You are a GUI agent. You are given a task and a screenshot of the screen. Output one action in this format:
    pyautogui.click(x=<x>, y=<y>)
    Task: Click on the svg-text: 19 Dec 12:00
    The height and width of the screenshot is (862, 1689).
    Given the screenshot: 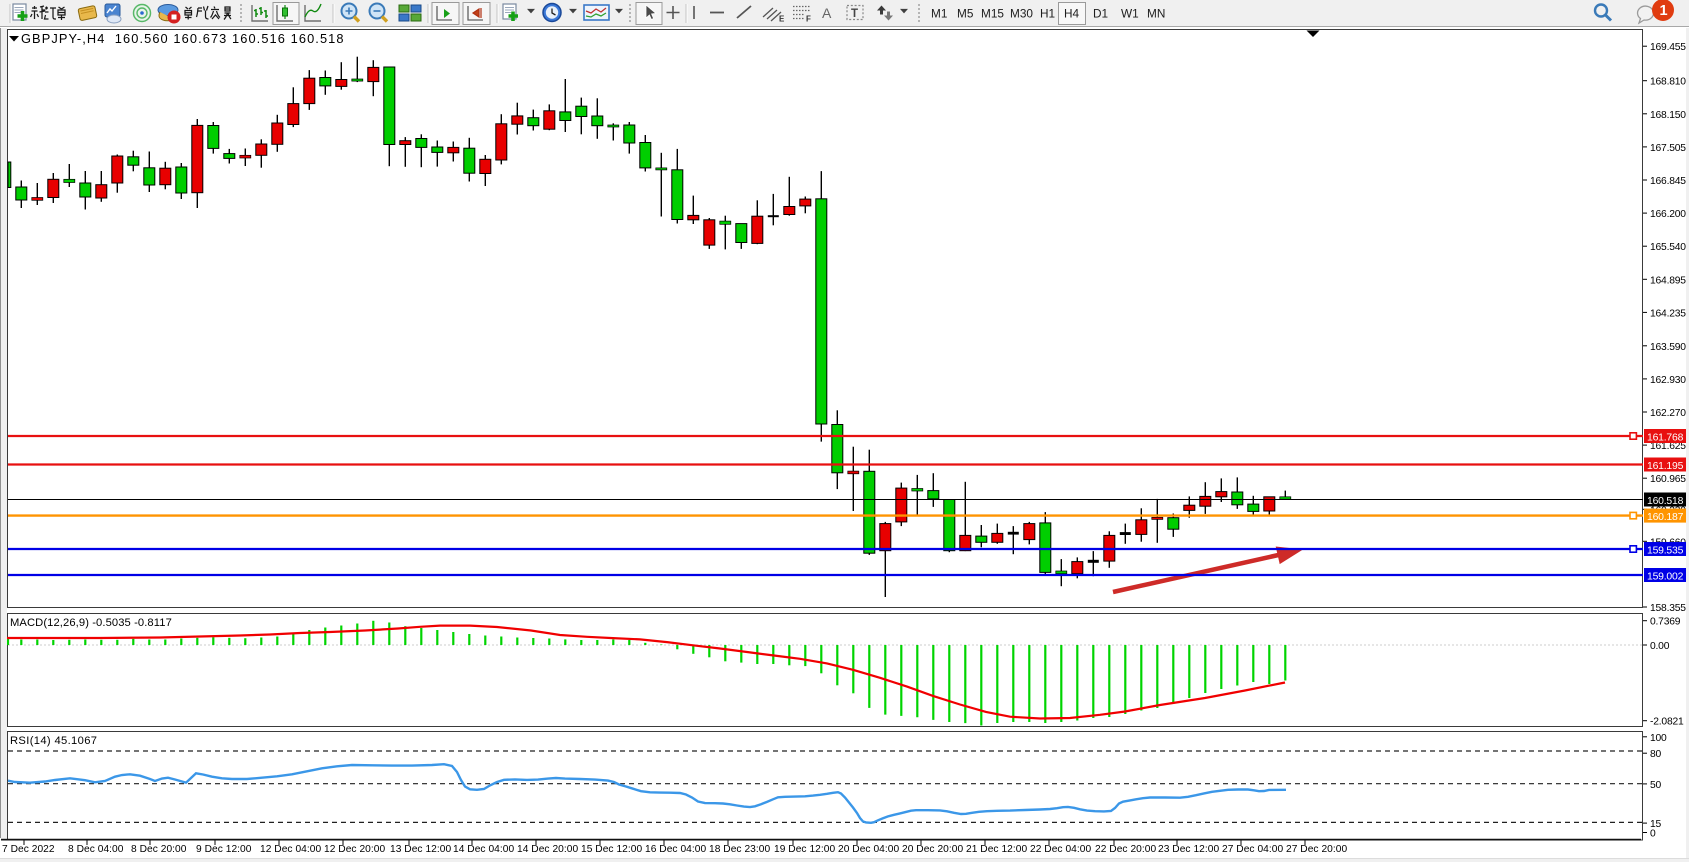 What is the action you would take?
    pyautogui.click(x=804, y=849)
    